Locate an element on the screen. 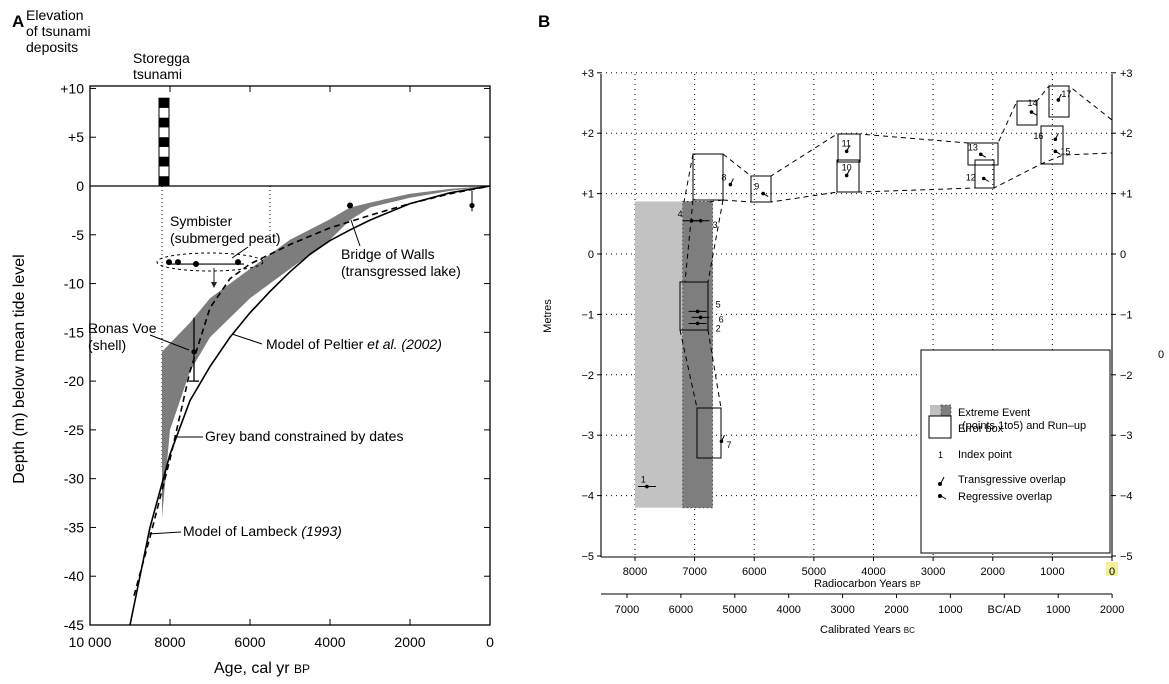  b-ytick-label-right: +3 is located at coordinates (1126, 74).